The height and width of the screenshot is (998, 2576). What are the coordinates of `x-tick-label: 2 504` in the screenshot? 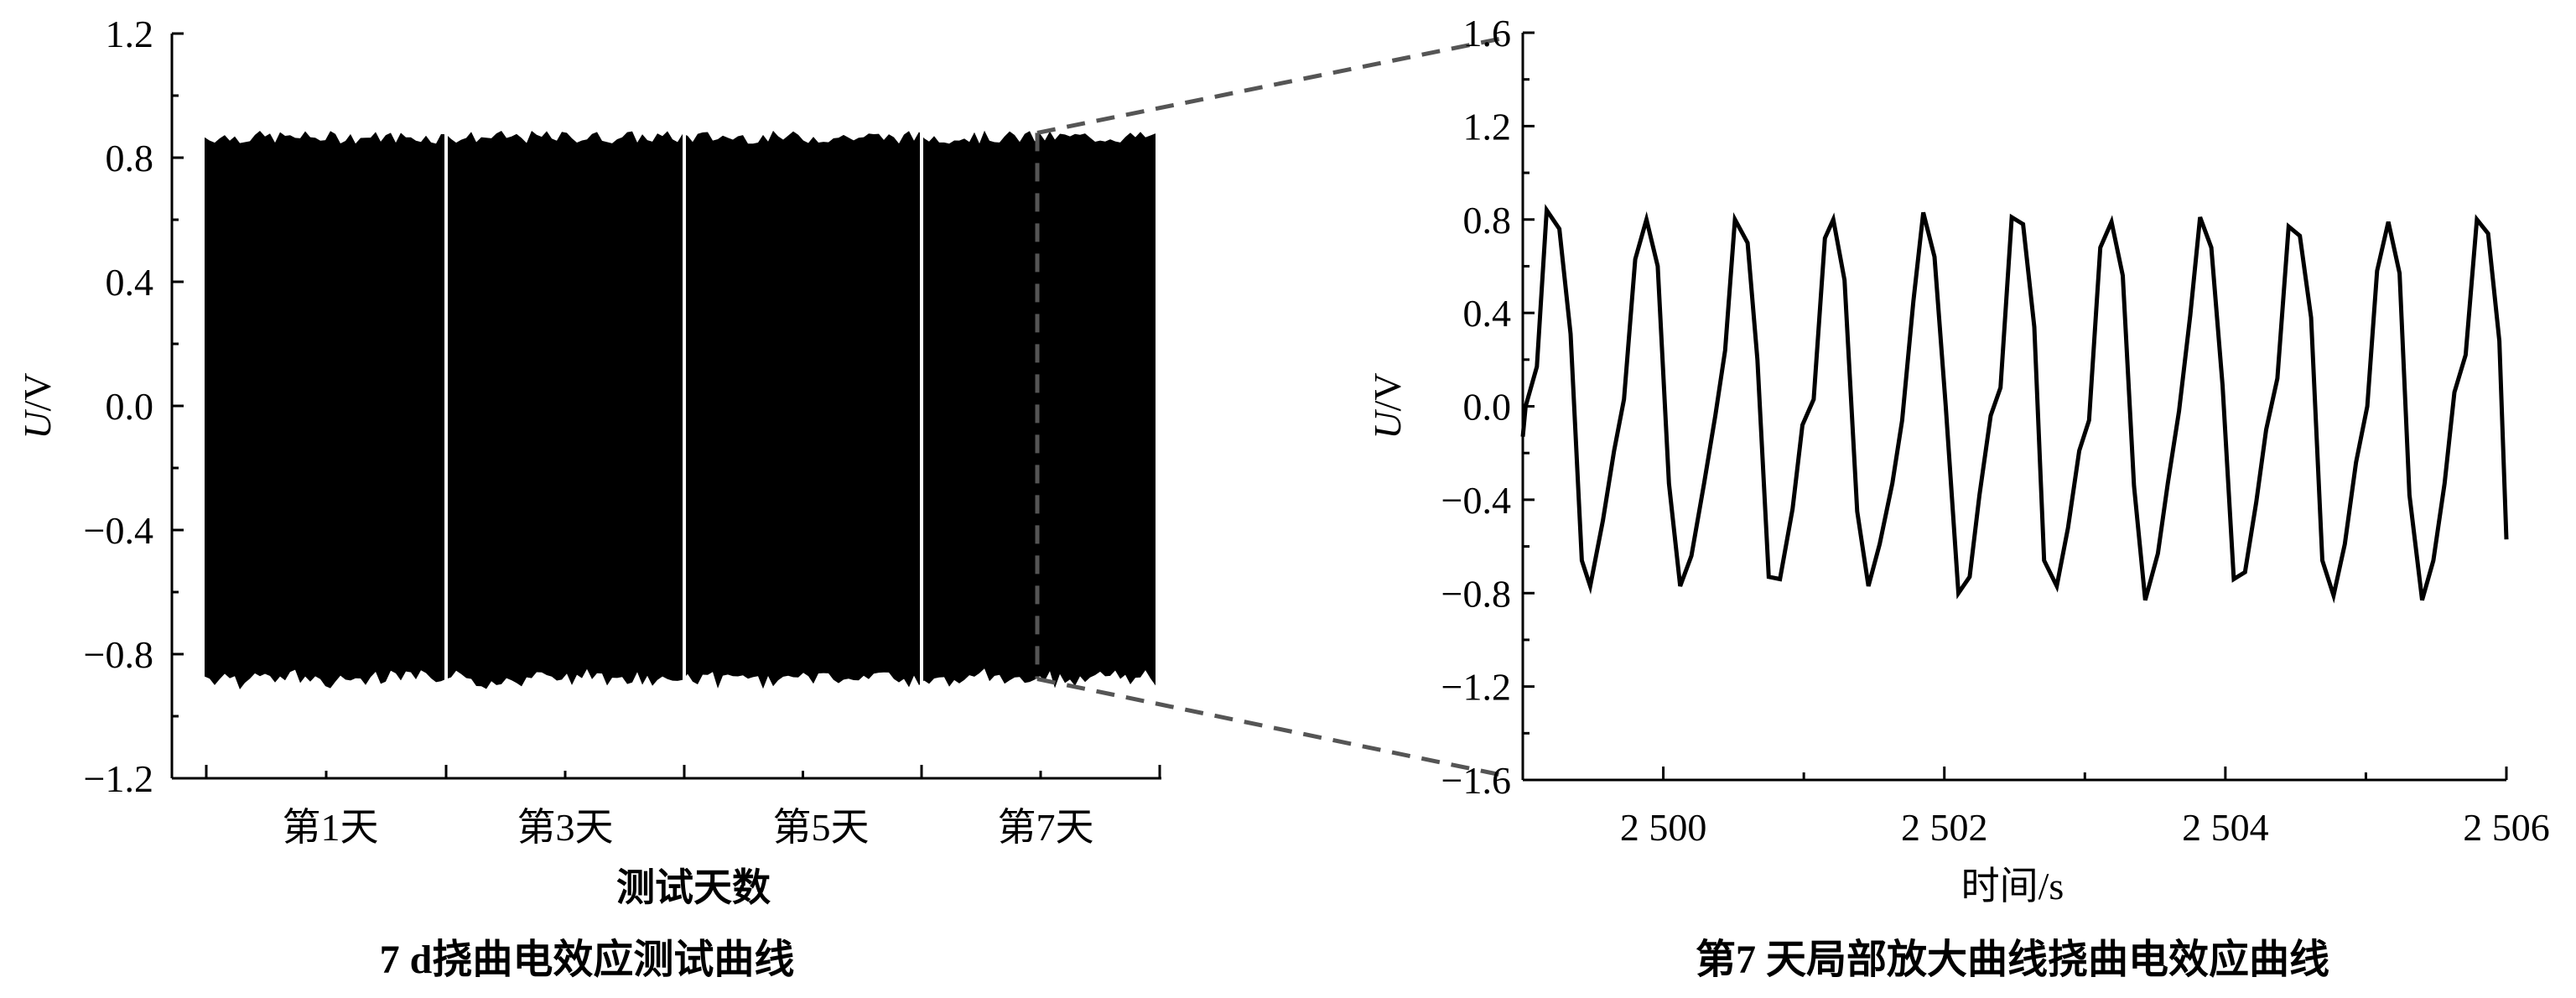 It's located at (2225, 827).